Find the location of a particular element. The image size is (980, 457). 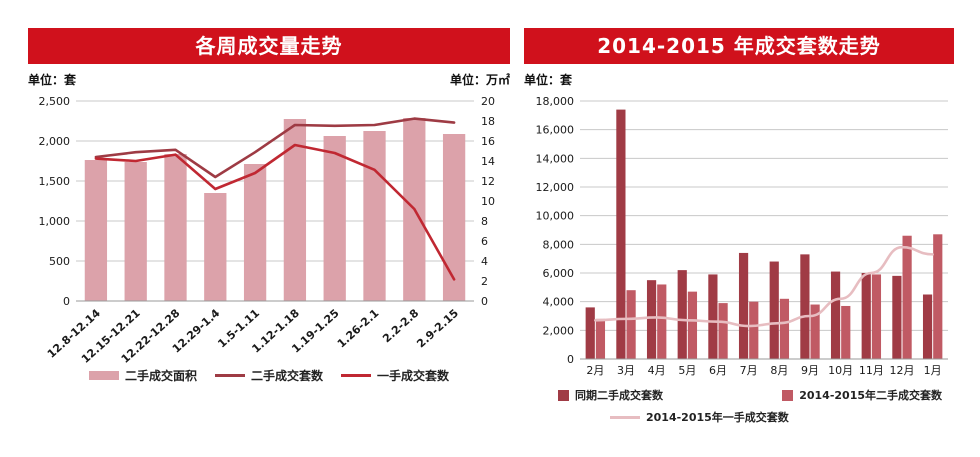

svg-text: 9月 is located at coordinates (810, 370).